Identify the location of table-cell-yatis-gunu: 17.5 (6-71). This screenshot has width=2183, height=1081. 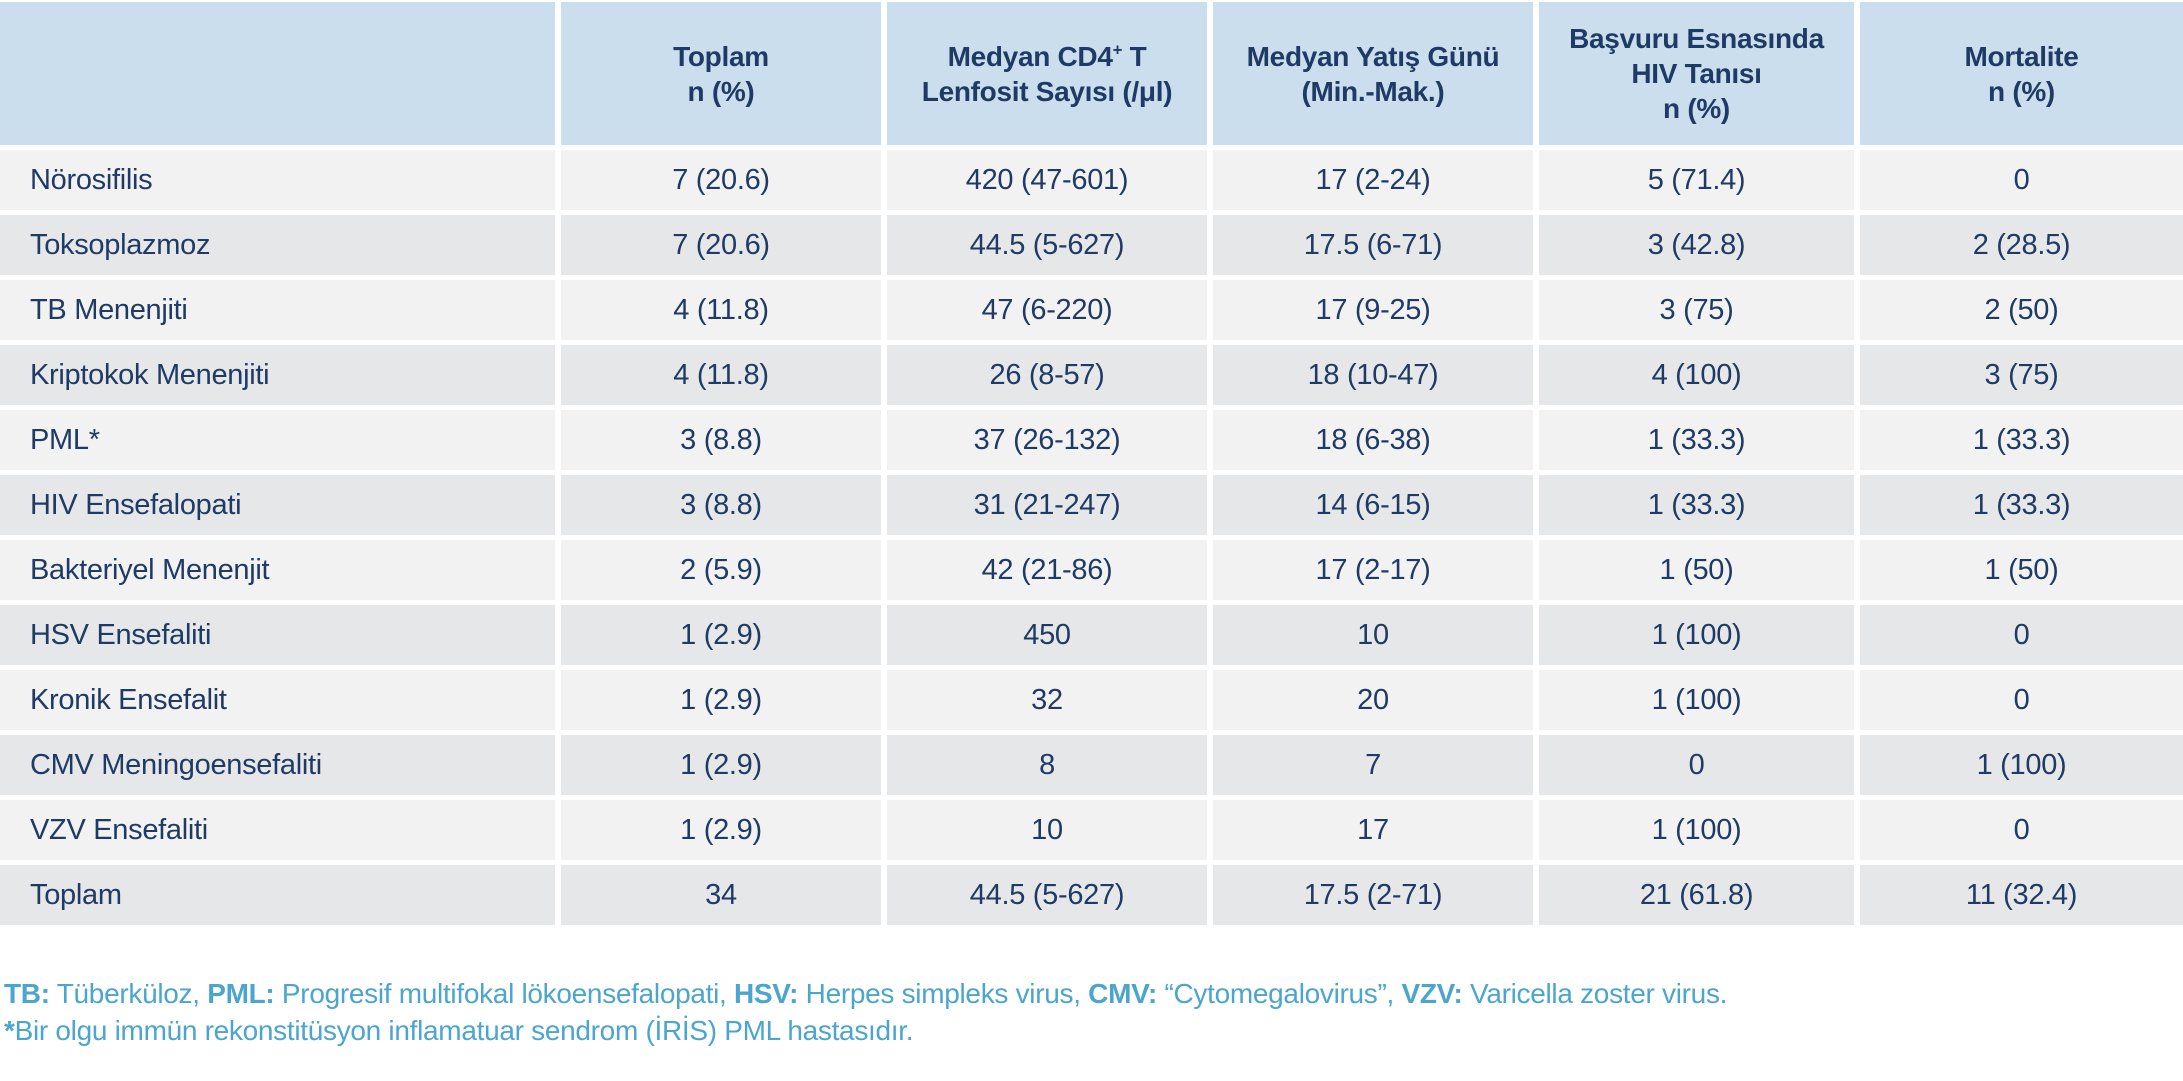
(1373, 245).